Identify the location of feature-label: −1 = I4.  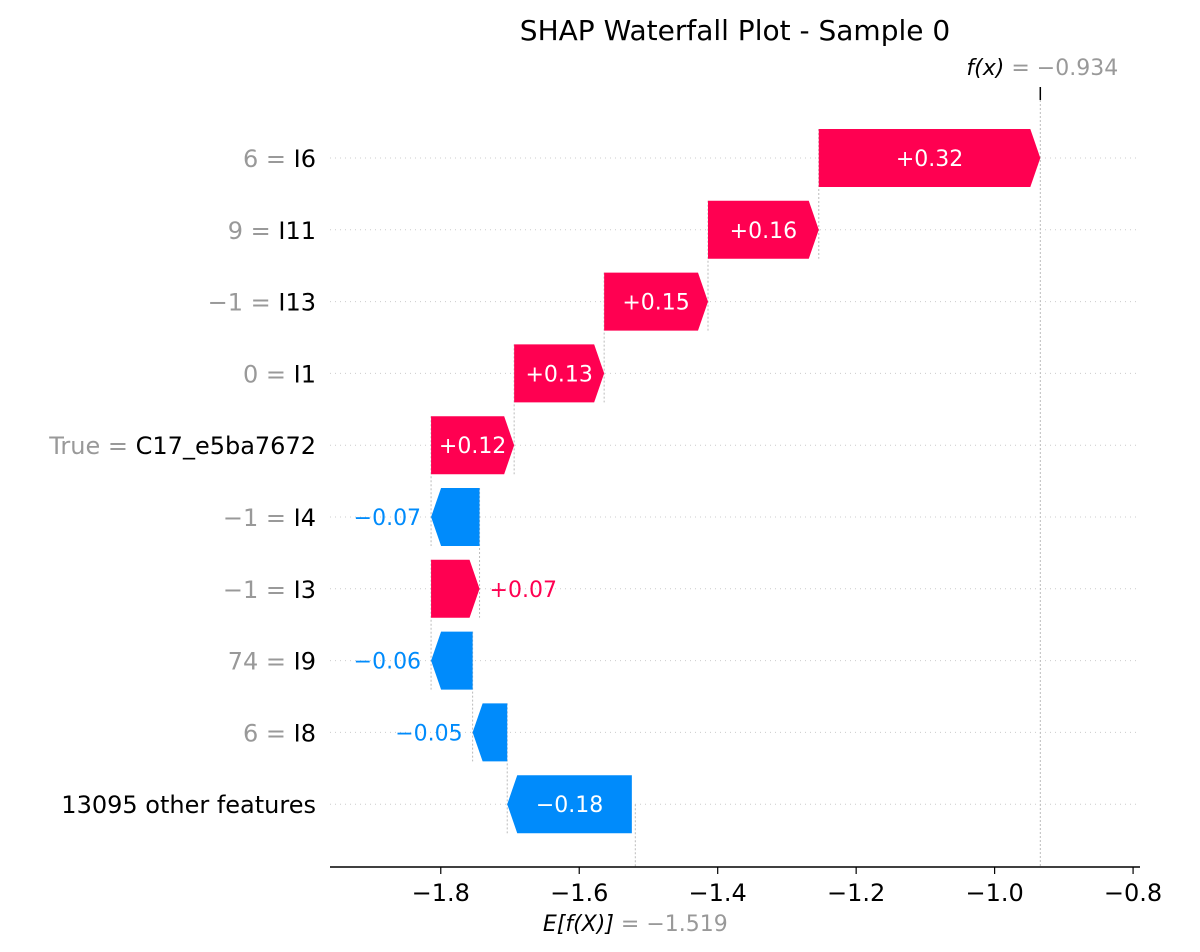
(269, 518).